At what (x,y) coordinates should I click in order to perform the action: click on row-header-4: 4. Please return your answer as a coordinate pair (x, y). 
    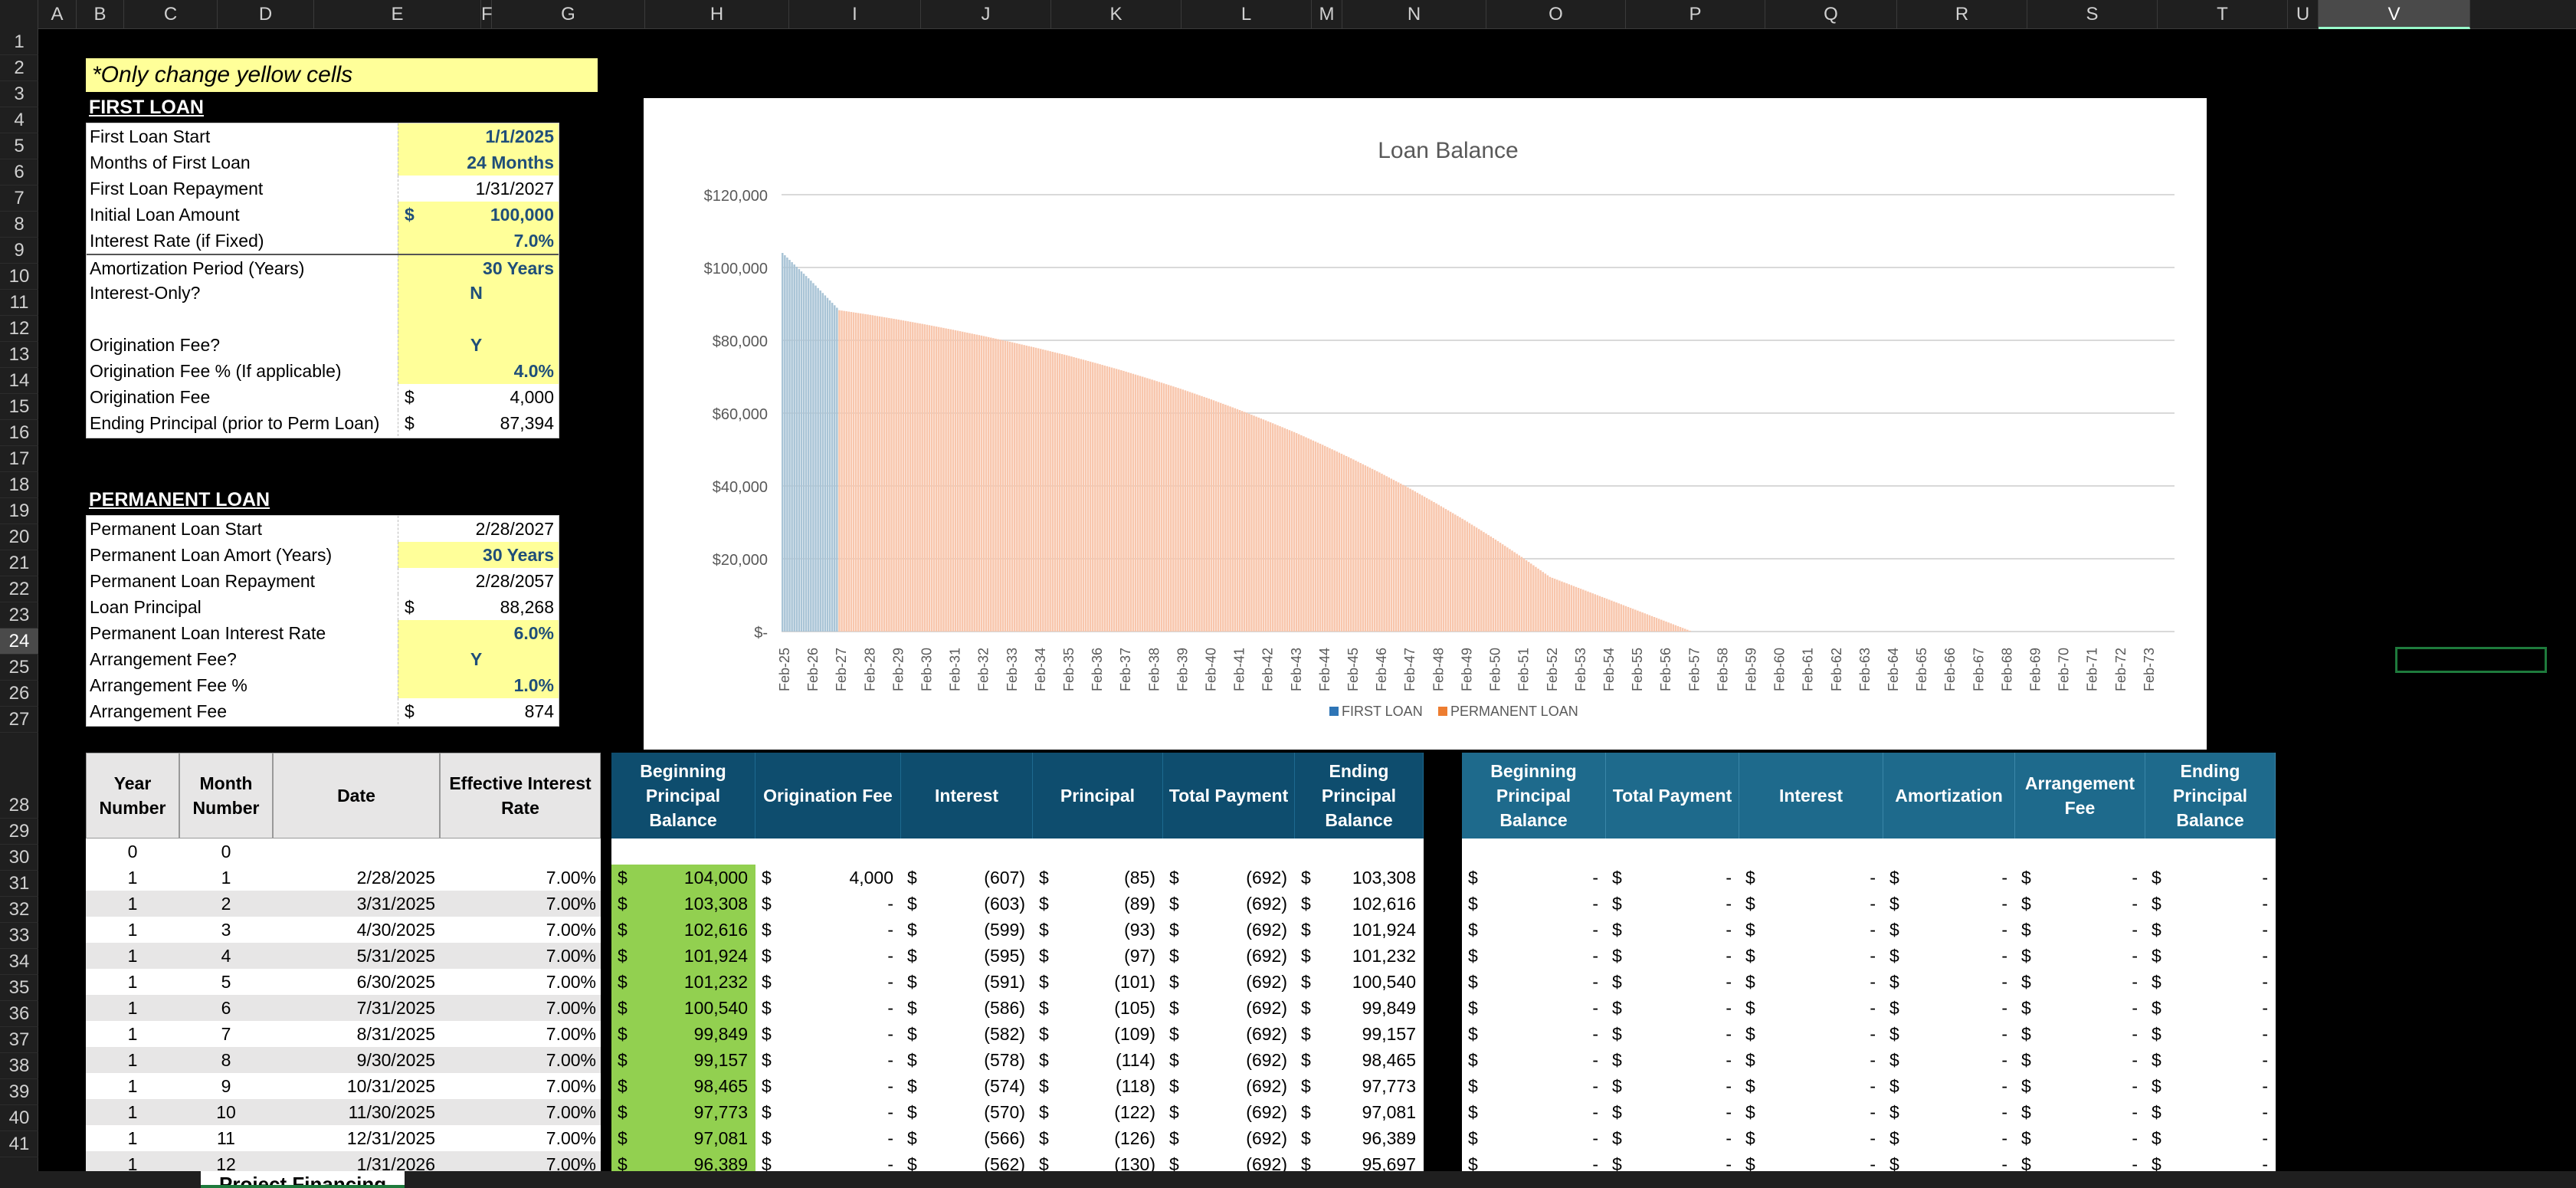
    Looking at the image, I should click on (19, 120).